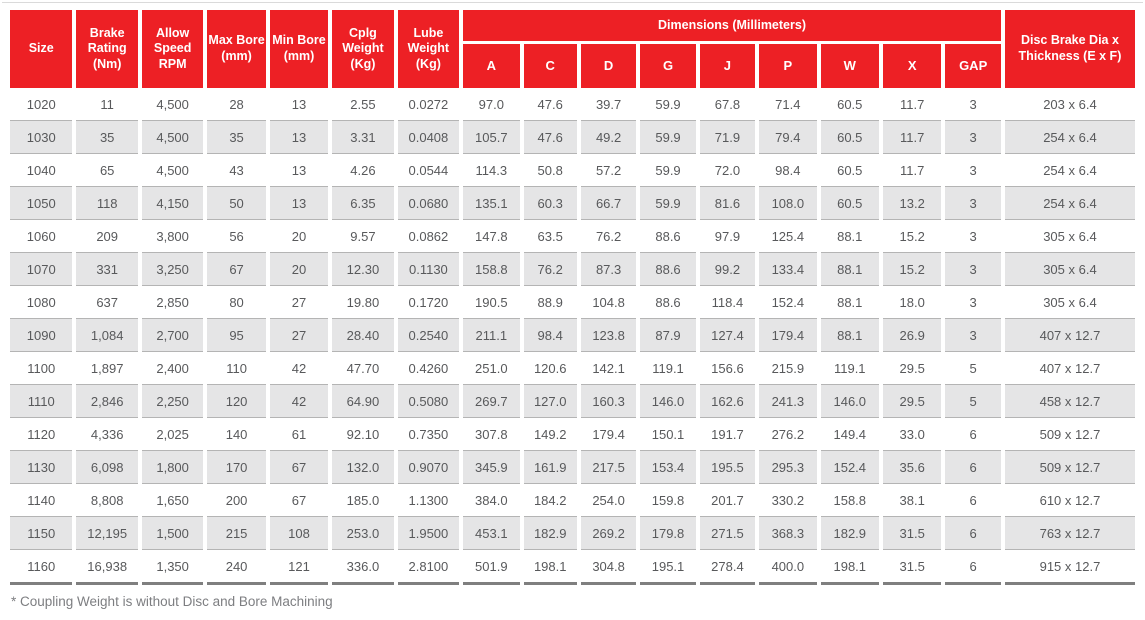  I want to click on cell-dim_a: 105.7, so click(491, 137).